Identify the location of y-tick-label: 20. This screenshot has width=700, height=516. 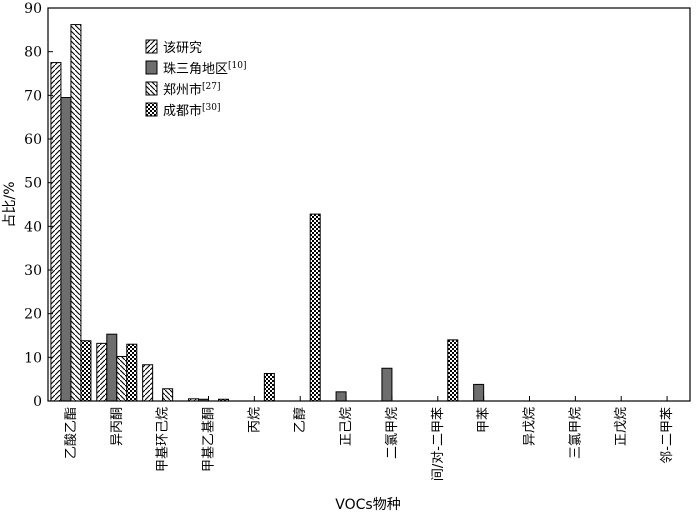
(33, 315).